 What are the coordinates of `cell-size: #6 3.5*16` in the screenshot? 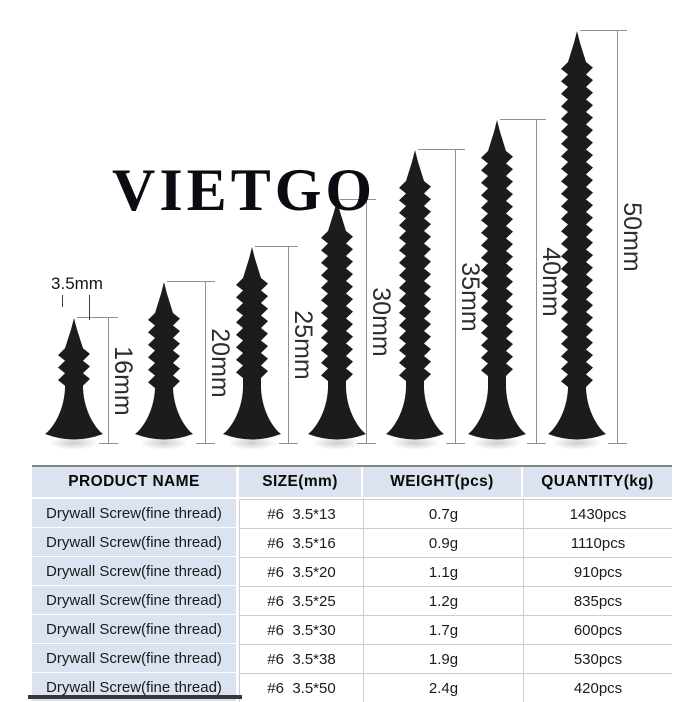 It's located at (301, 542).